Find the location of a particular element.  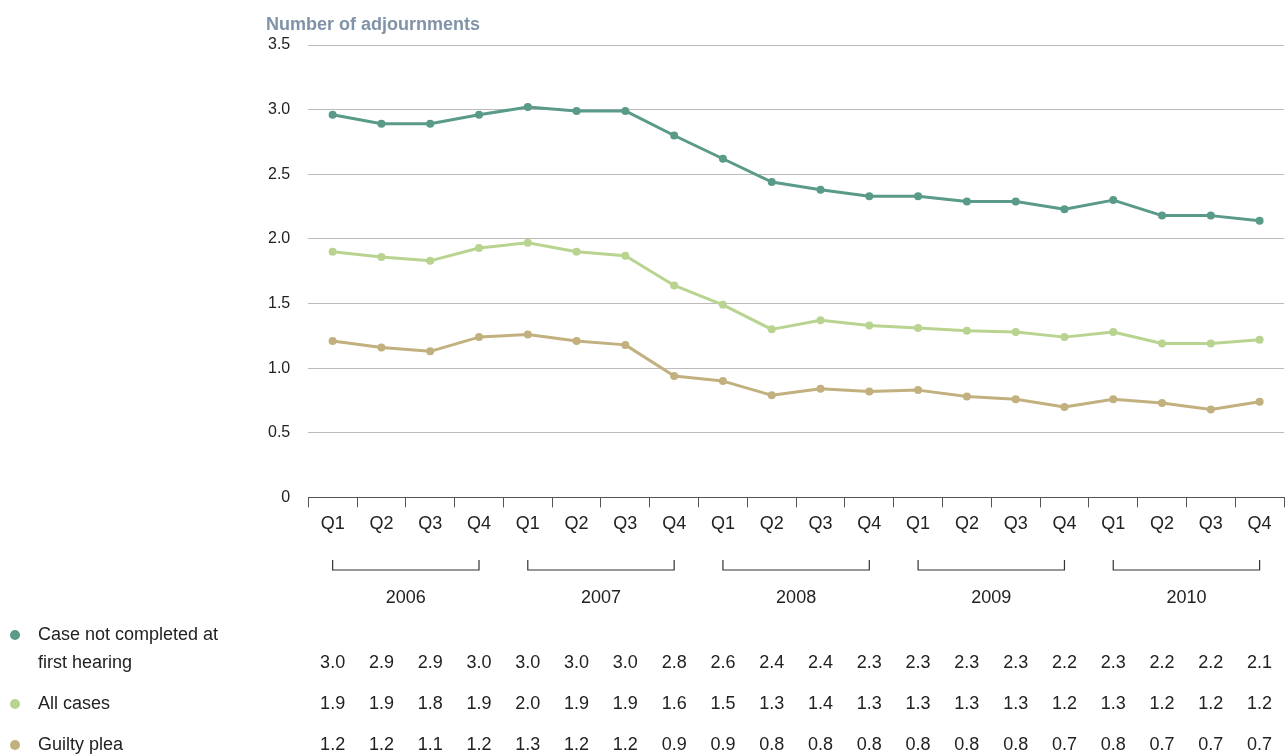

text: 2006 is located at coordinates (405, 596).